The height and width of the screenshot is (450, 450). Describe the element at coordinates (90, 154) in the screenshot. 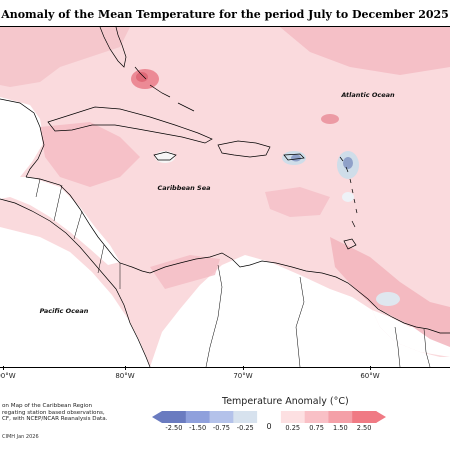

I see `warm-patch-west-caribbean` at that location.